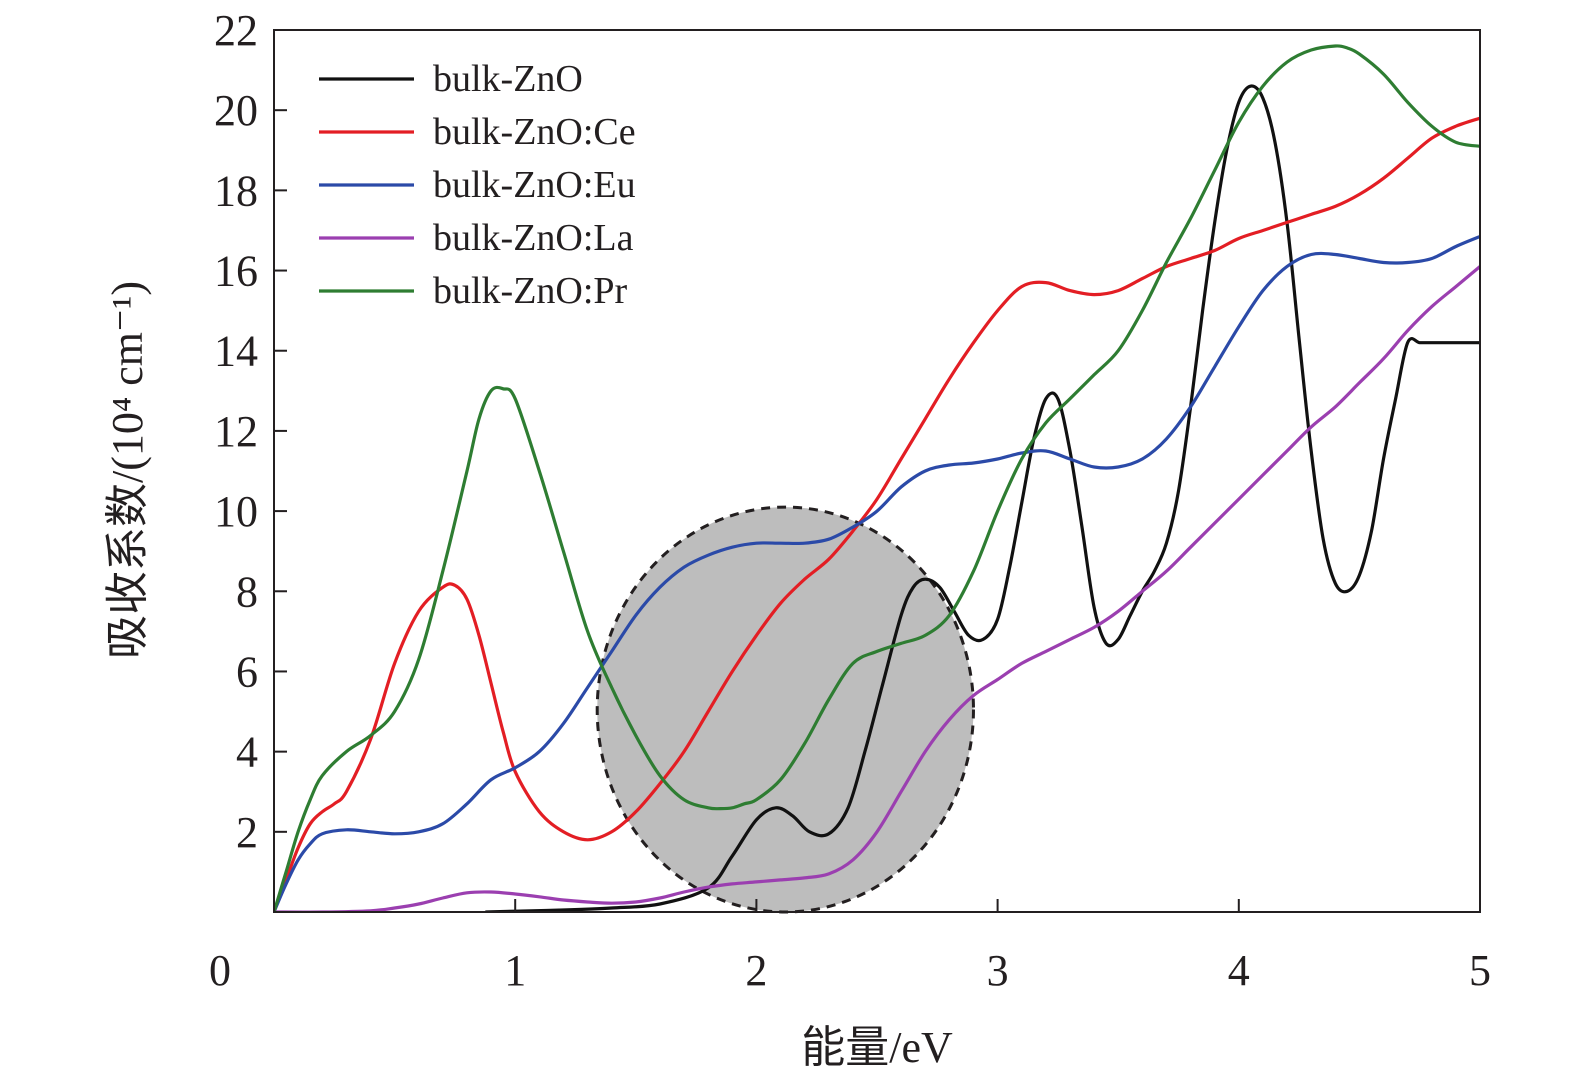  Describe the element at coordinates (247, 832) in the screenshot. I see `y-tick-label: 2` at that location.